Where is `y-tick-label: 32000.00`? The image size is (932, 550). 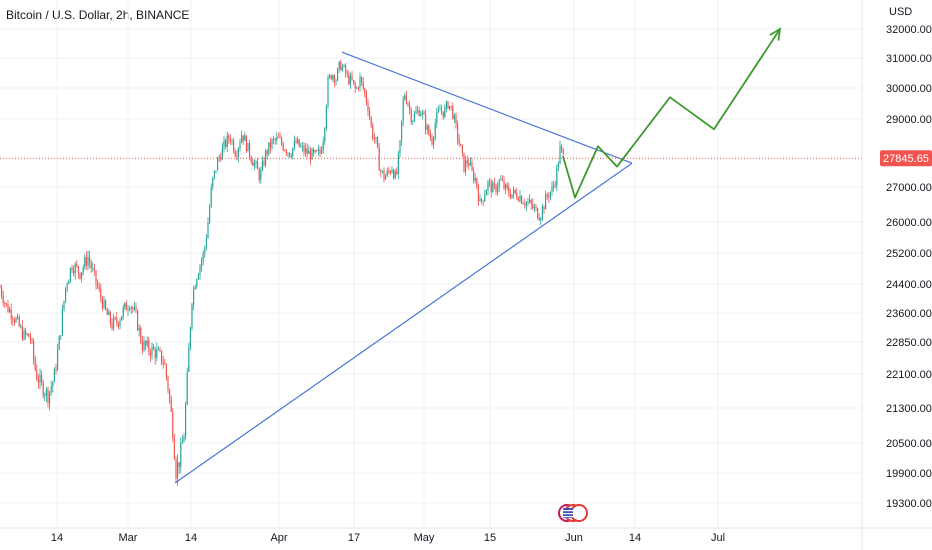
y-tick-label: 32000.00 is located at coordinates (909, 30).